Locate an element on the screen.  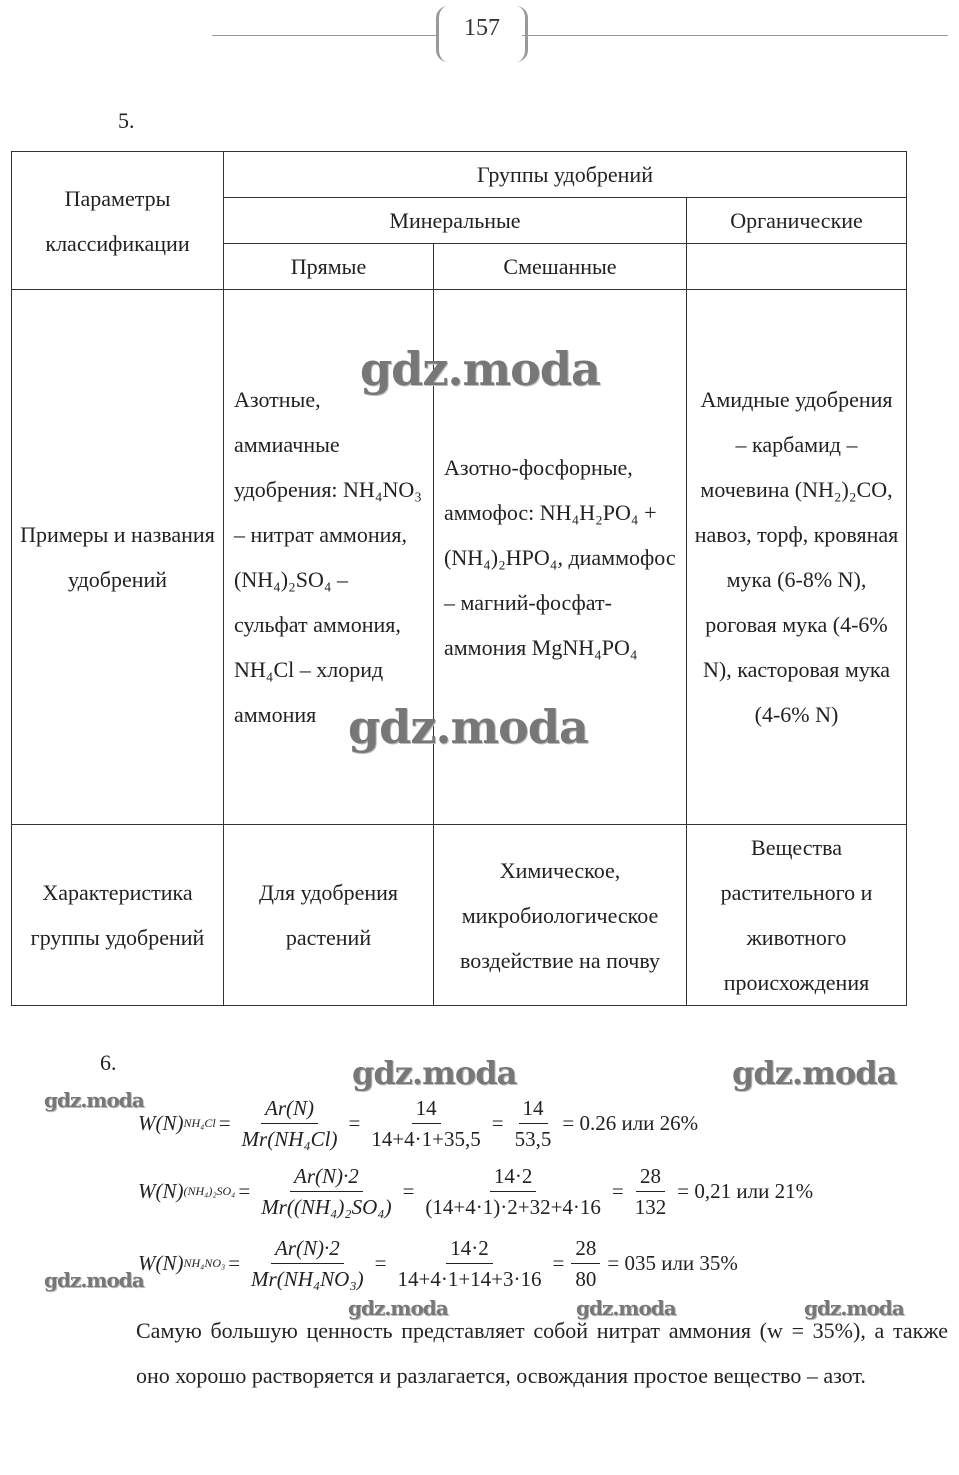
row1-label: Примеры и названия удобрений is located at coordinates (117, 557).